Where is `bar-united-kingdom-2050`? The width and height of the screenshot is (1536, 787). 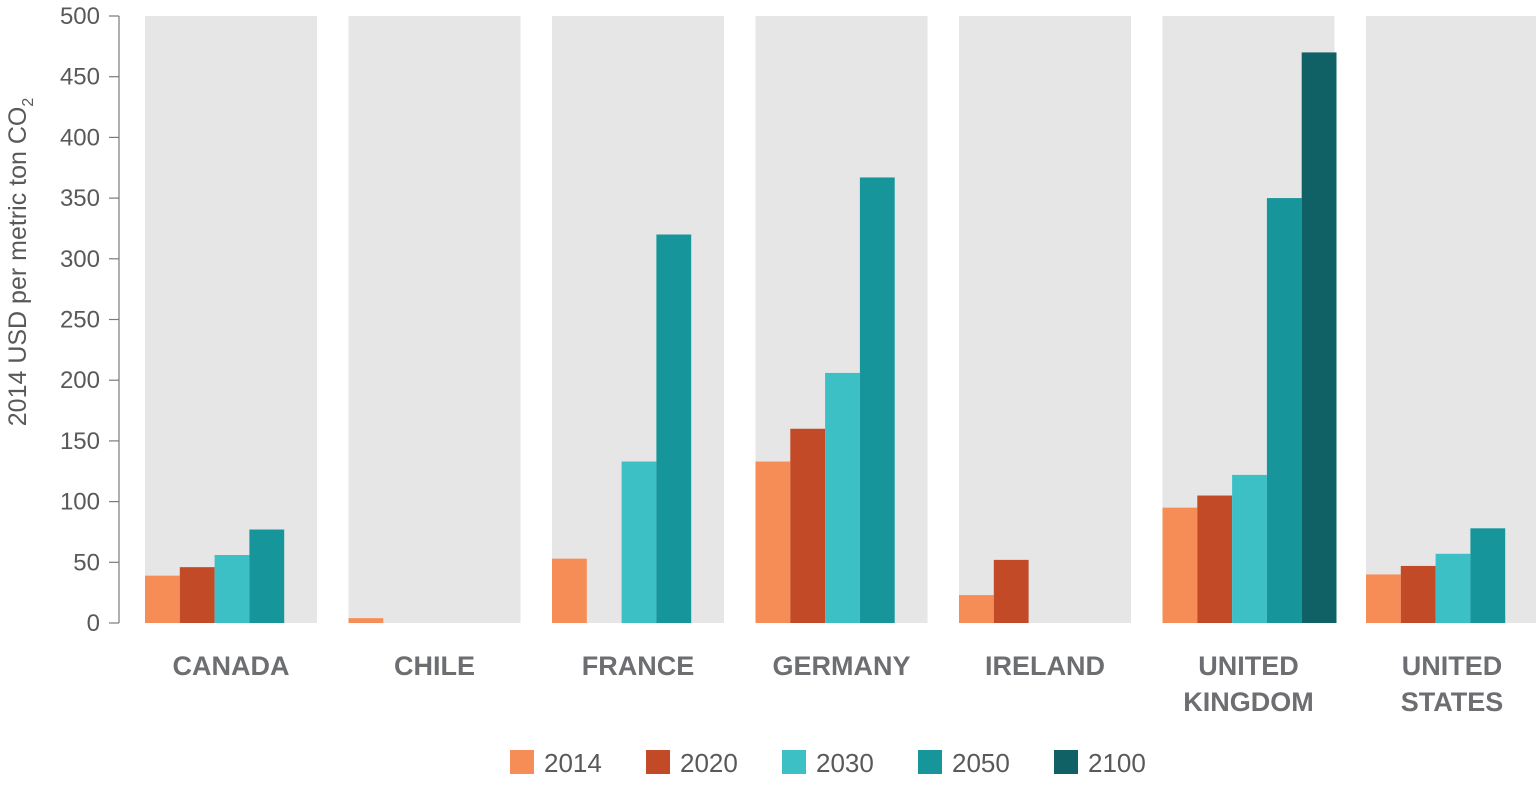 bar-united-kingdom-2050 is located at coordinates (1284, 410).